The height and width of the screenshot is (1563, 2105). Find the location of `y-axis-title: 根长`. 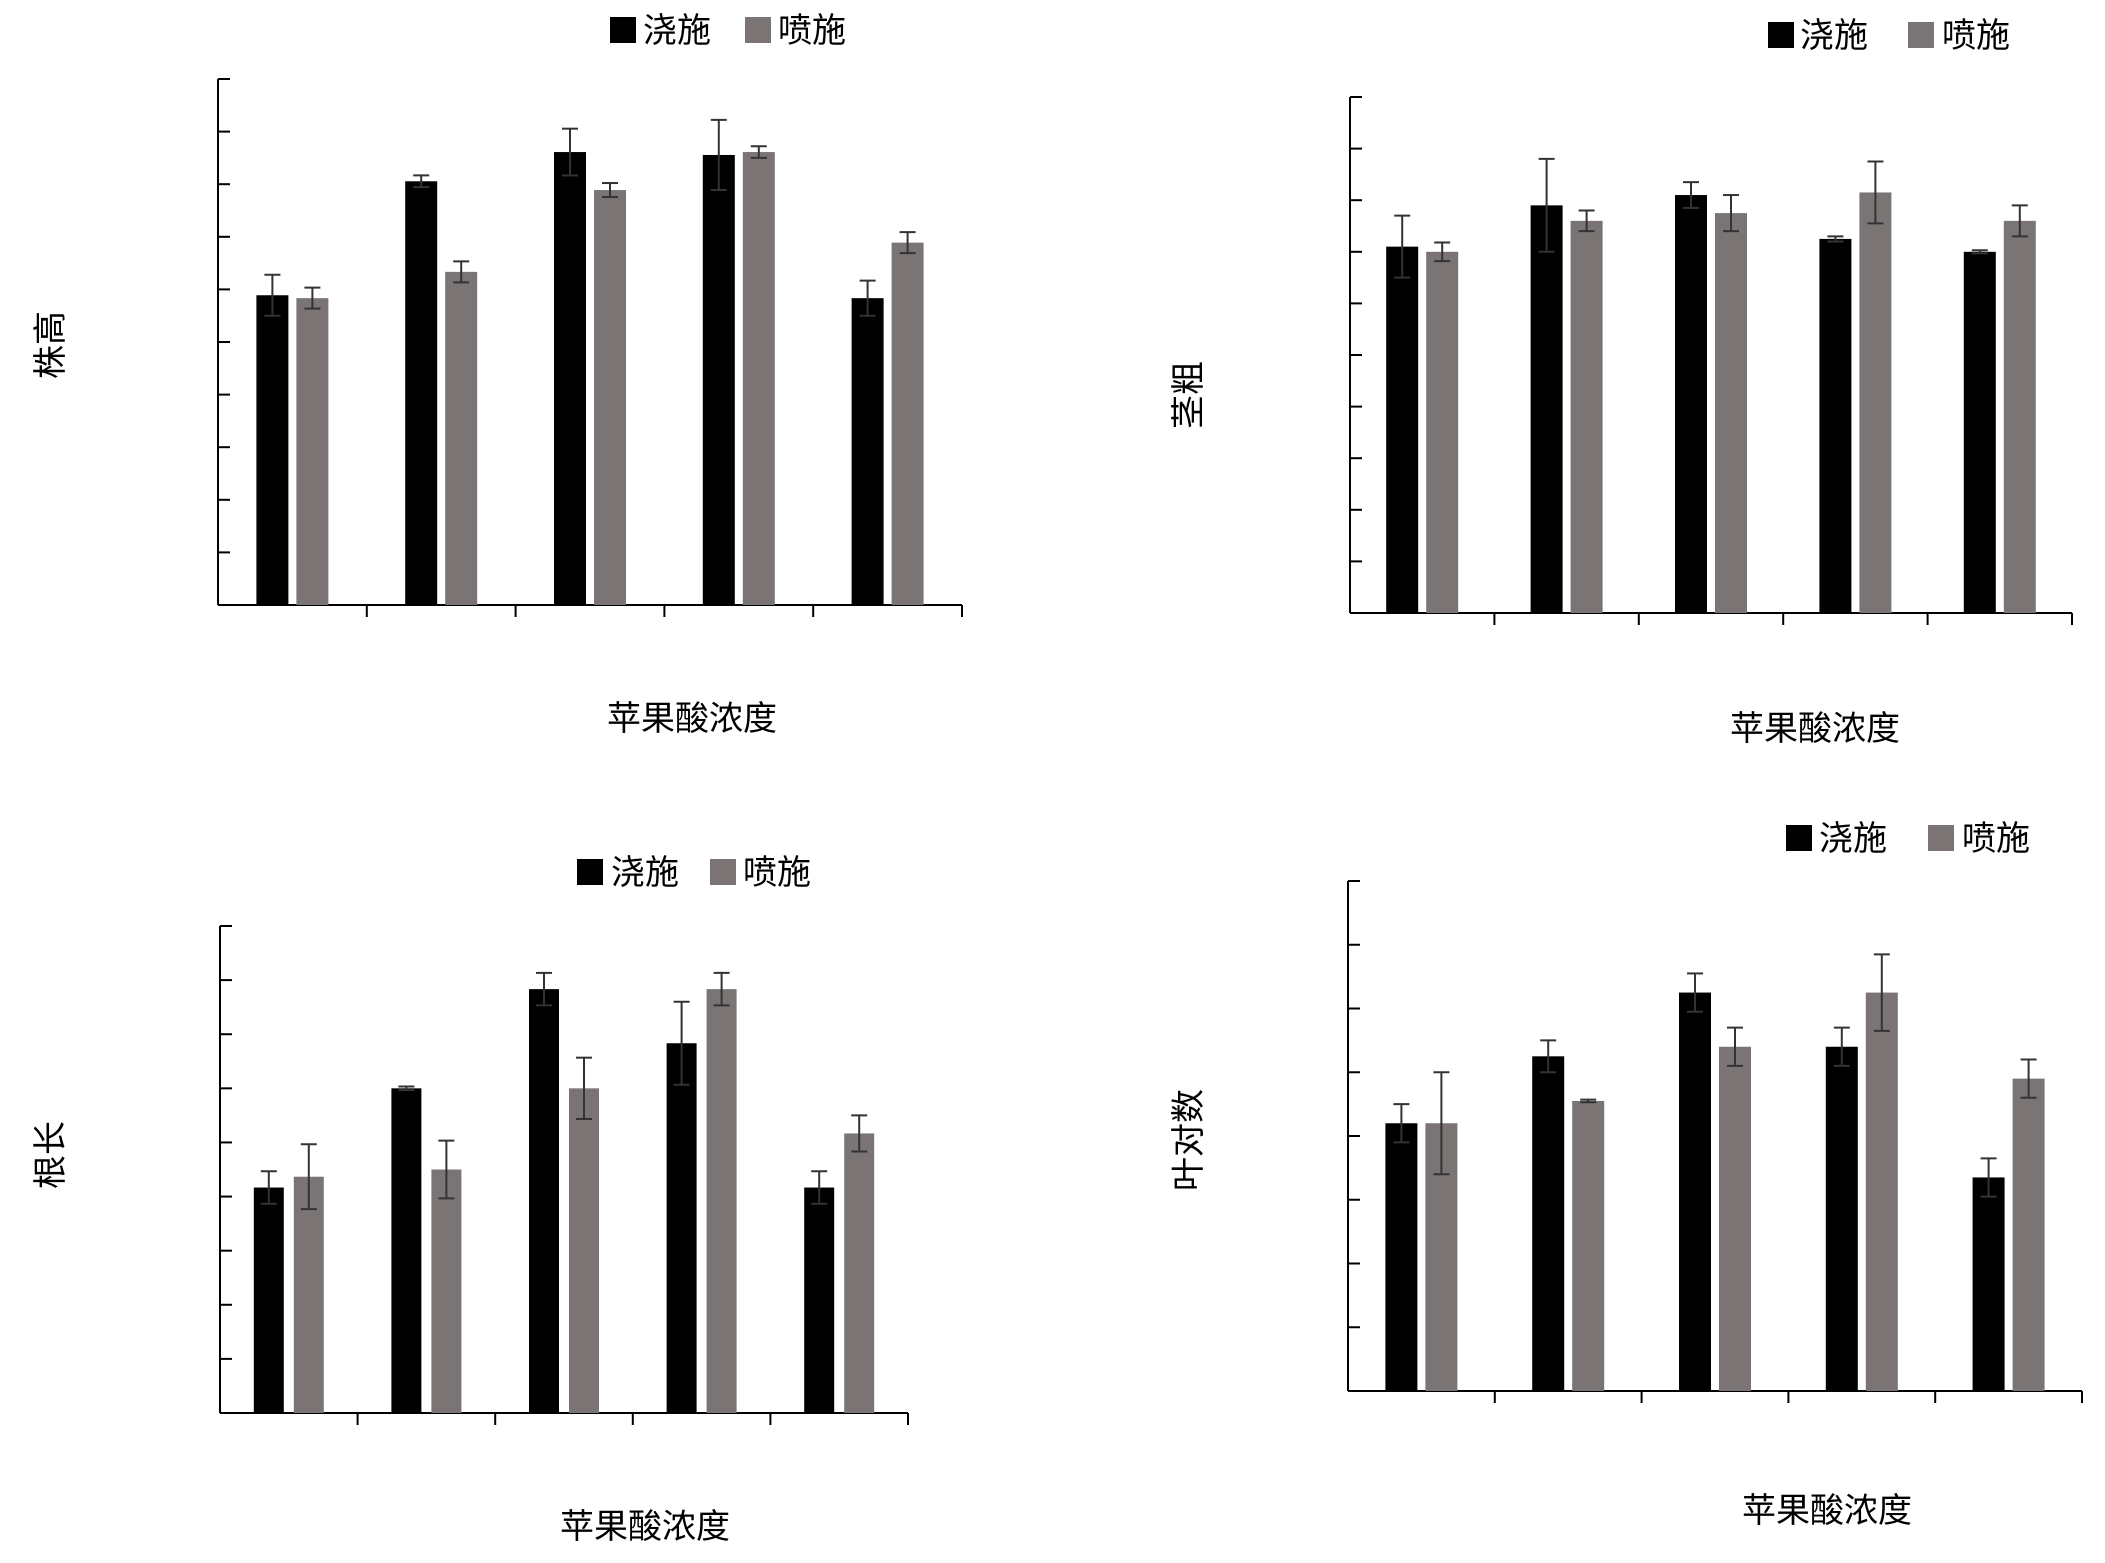

y-axis-title: 根长 is located at coordinates (51, 1155).